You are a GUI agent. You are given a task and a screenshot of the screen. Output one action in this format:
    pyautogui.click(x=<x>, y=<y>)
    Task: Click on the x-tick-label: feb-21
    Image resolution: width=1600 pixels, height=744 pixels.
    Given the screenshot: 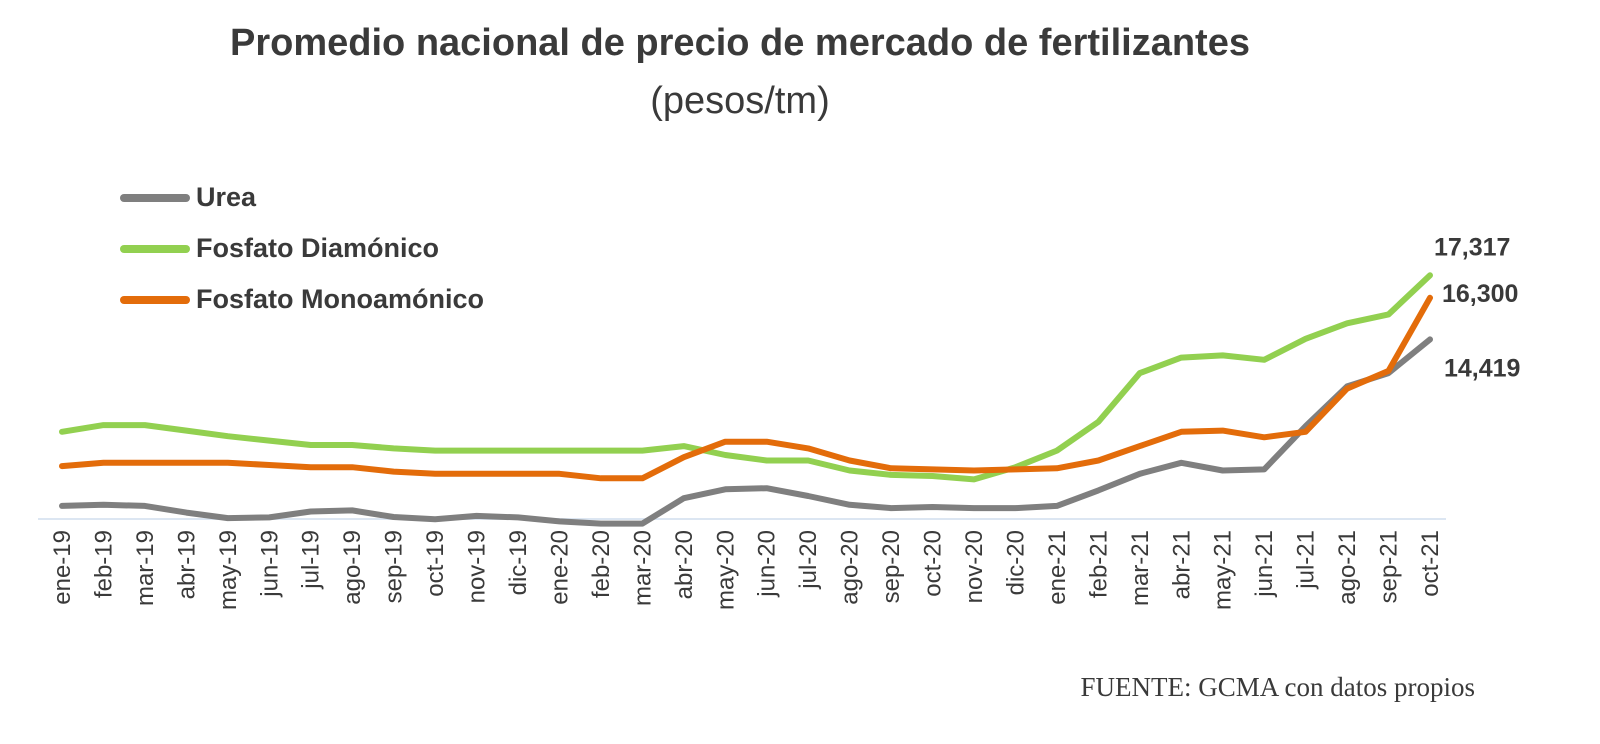 What is the action you would take?
    pyautogui.click(x=1098, y=564)
    